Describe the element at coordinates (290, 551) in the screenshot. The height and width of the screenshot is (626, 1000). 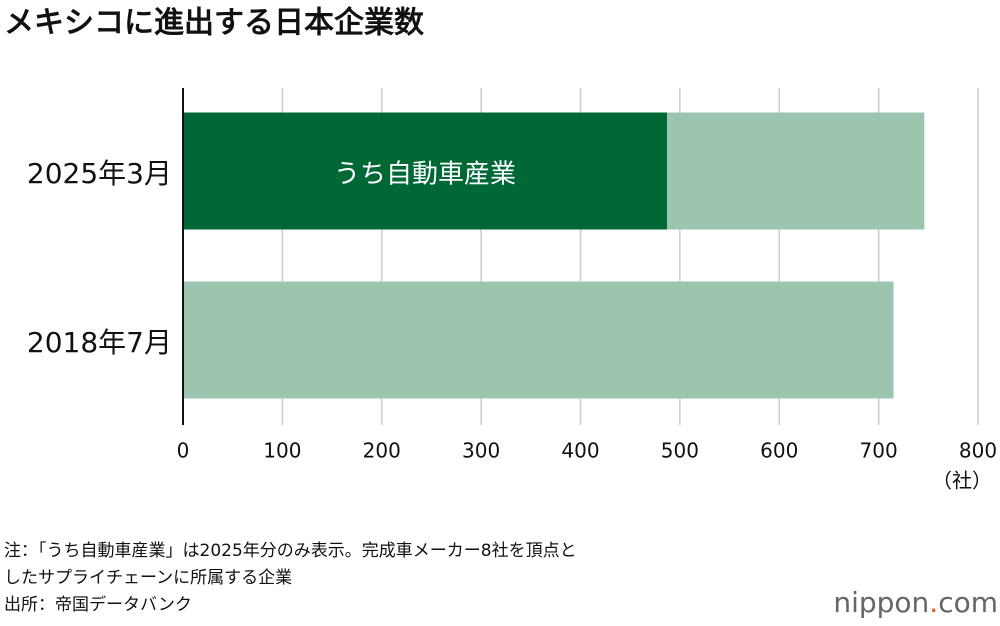
I see `note: 注：「うち自動車産業」は2025年分のみ表示。完成車メーカー8社を頂点と` at that location.